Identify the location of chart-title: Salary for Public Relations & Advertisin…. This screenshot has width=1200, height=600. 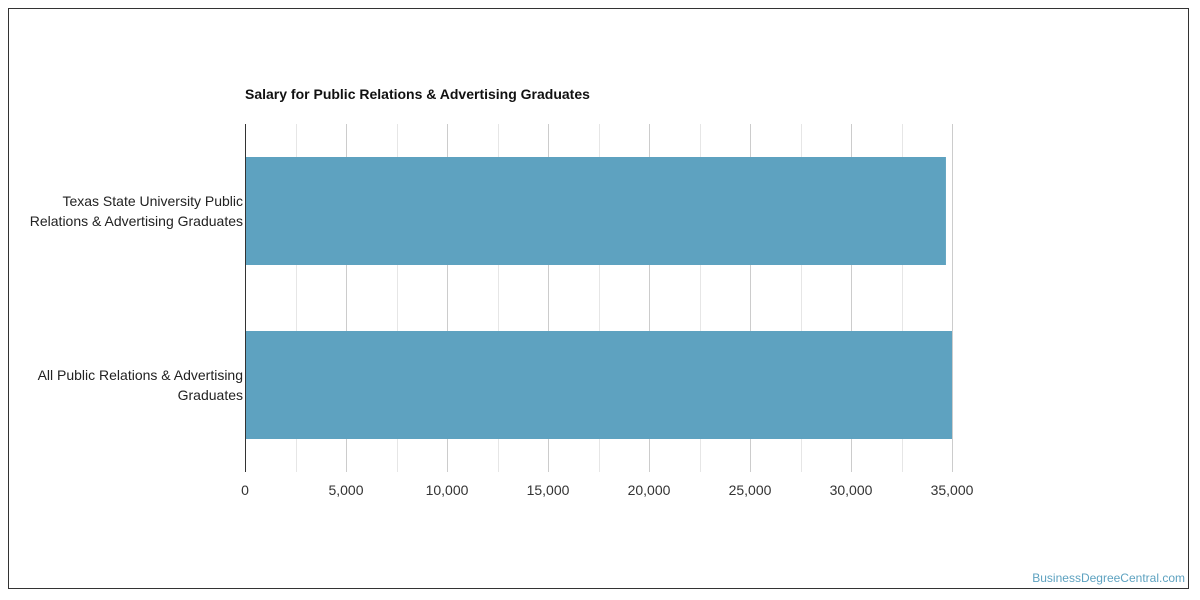
(417, 94).